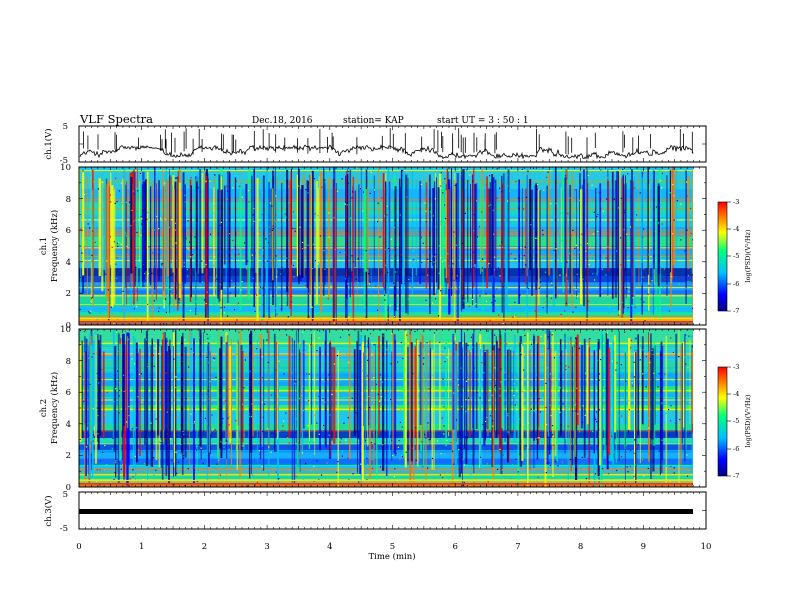 The width and height of the screenshot is (792, 616). What do you see at coordinates (65, 495) in the screenshot?
I see `ch3-ytick-top: 5` at bounding box center [65, 495].